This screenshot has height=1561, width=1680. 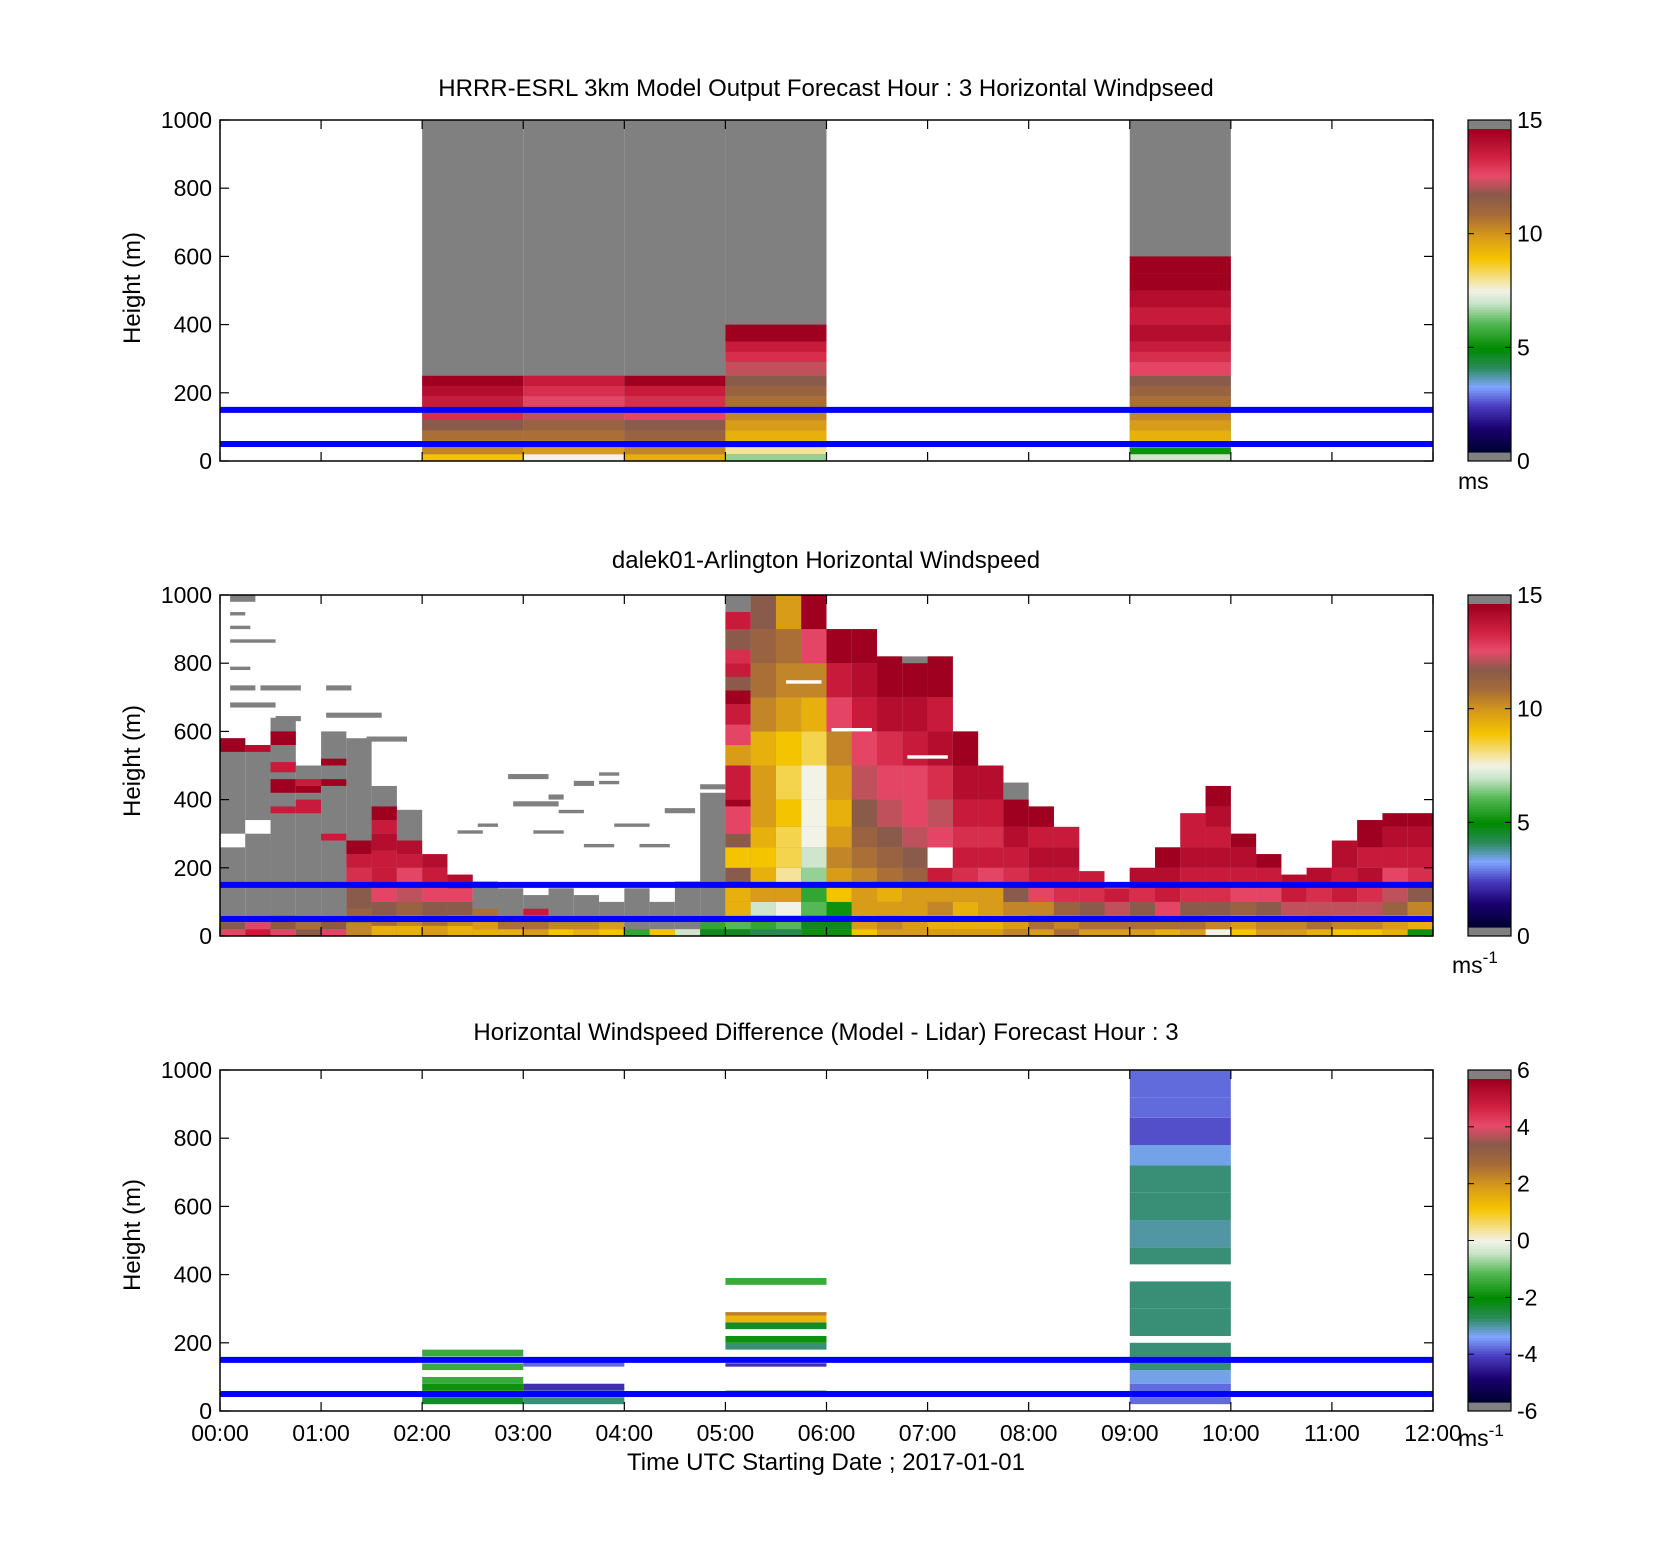 What do you see at coordinates (827, 1433) in the screenshot?
I see `x-tick-label: 06:00` at bounding box center [827, 1433].